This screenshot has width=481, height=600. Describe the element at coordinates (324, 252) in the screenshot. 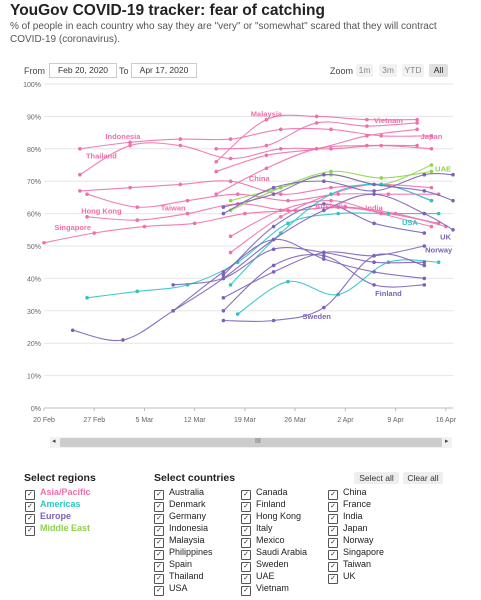

I see `data-point-germany` at that location.